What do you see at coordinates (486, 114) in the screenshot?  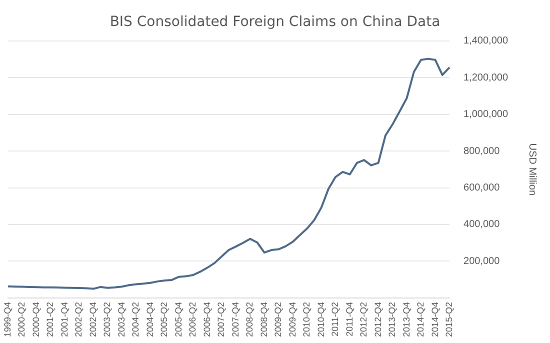 I see `y-tick-label: 1,000,000` at bounding box center [486, 114].